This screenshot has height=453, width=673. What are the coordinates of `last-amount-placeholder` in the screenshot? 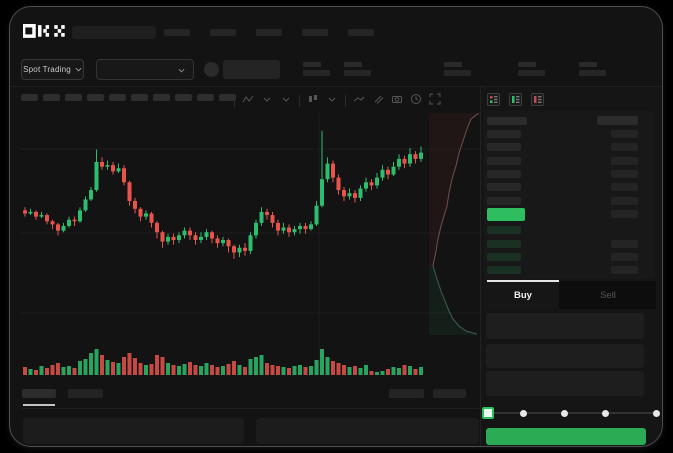 It's located at (624, 214).